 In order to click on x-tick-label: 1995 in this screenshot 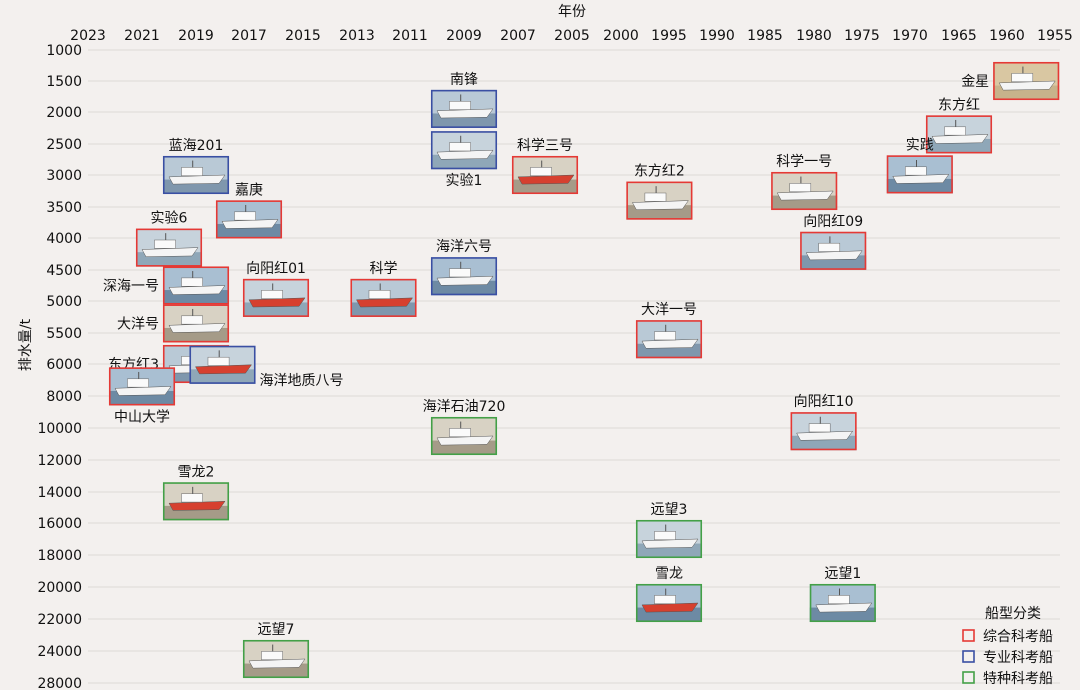, I will do `click(669, 36)`.